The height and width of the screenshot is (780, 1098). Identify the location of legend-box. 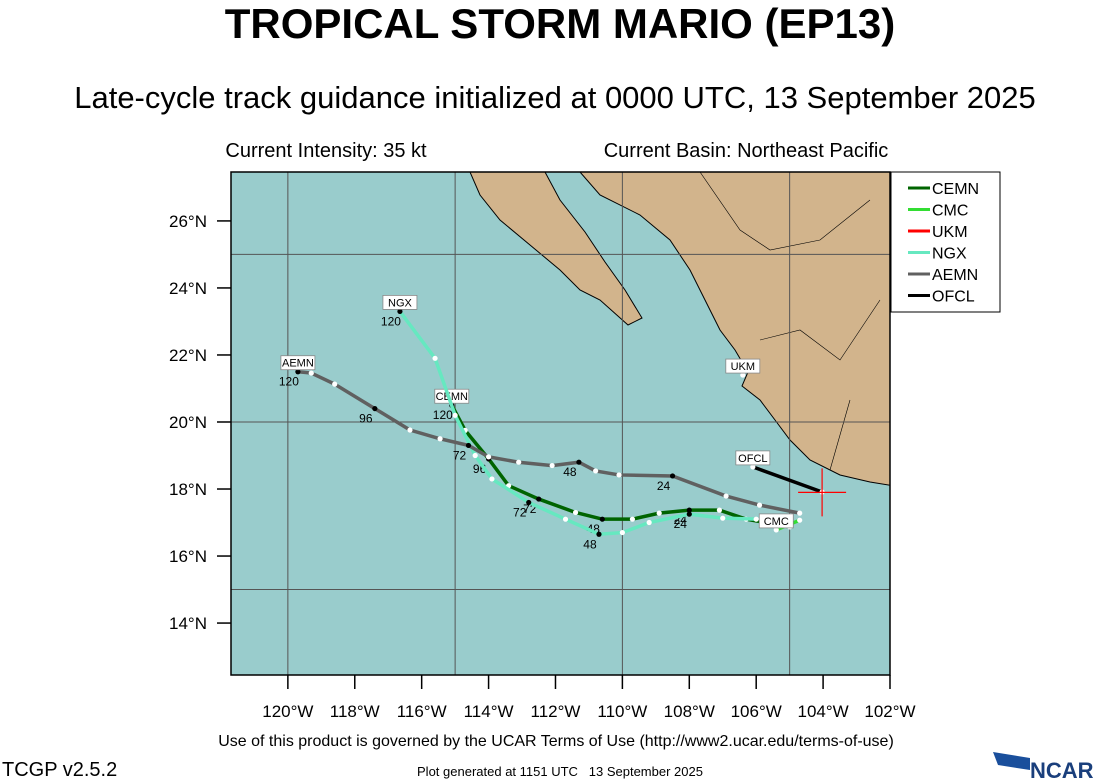
(945, 242).